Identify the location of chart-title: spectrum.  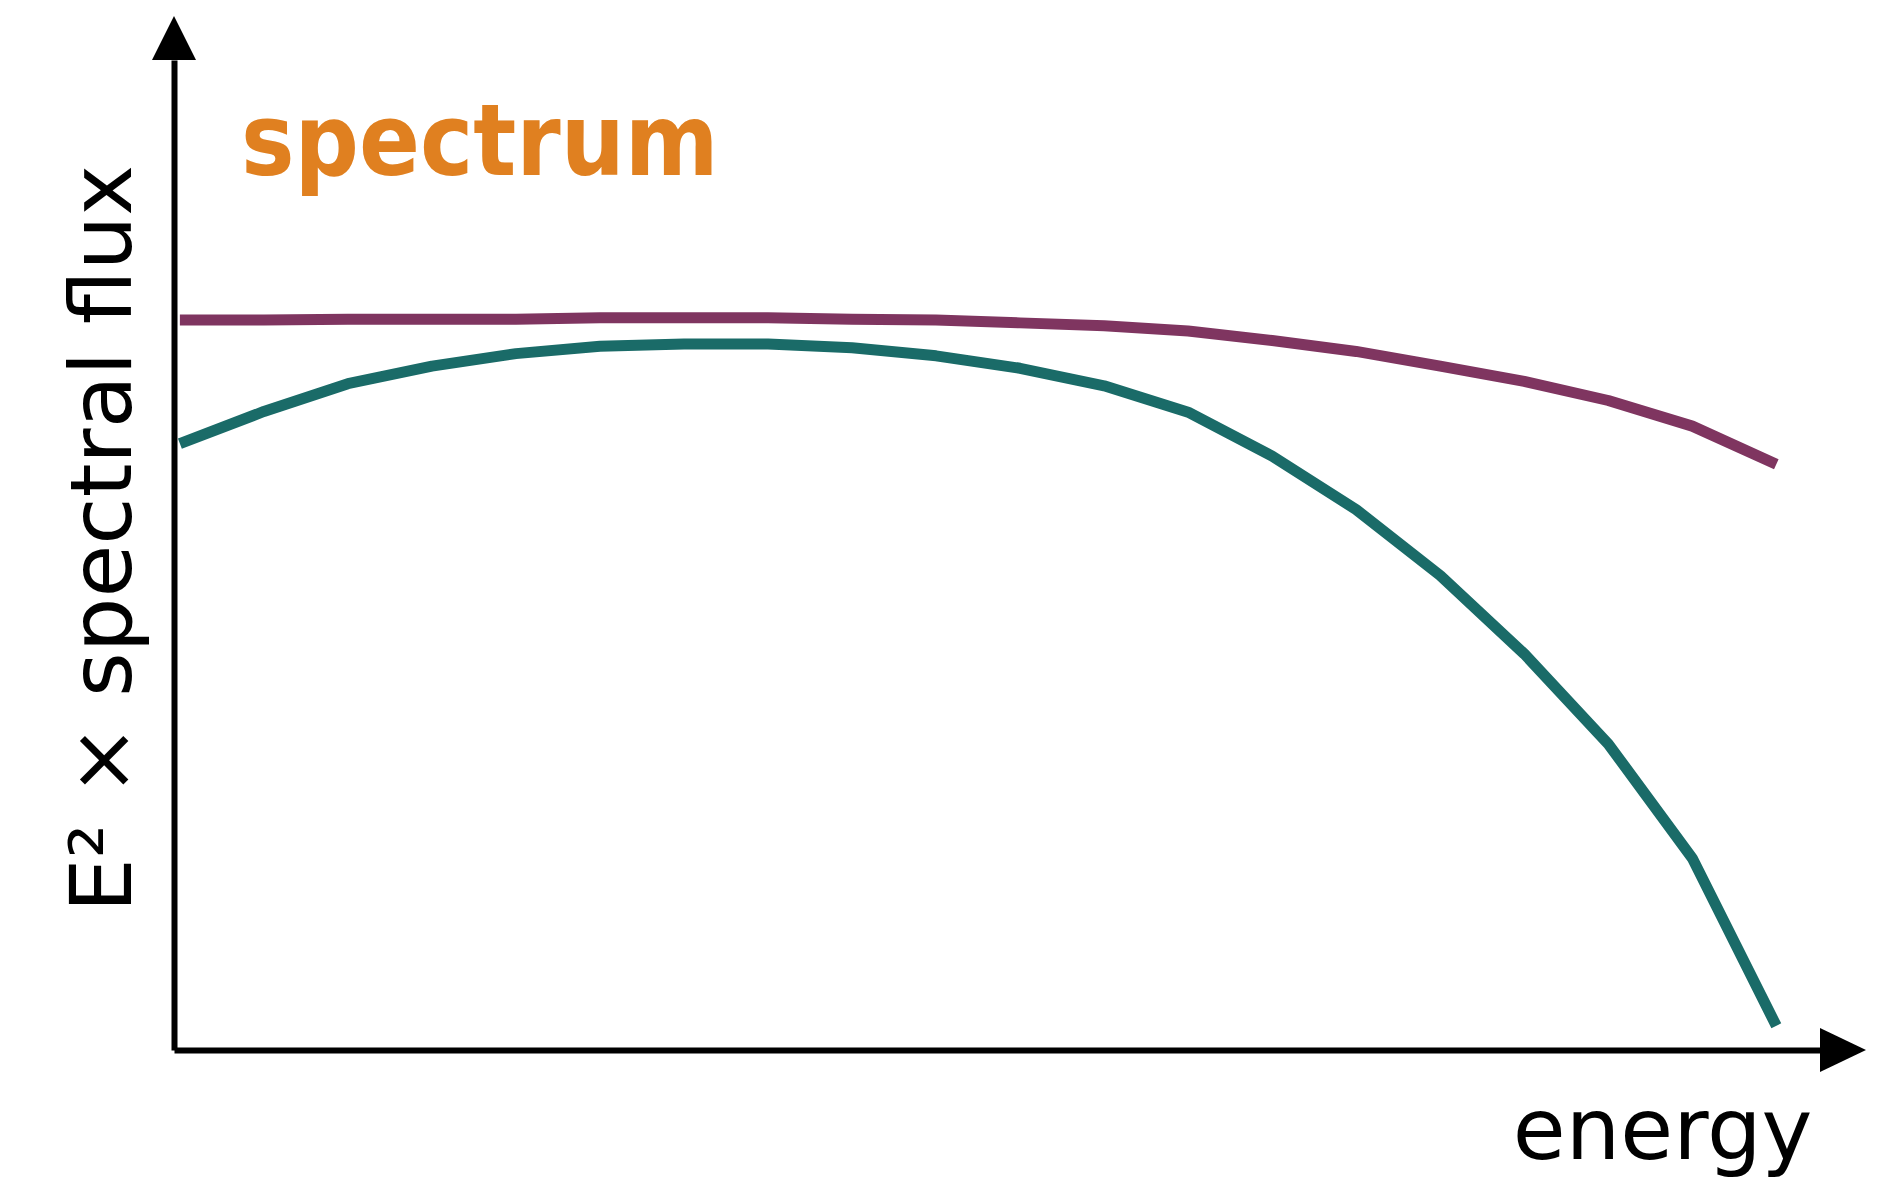
(480, 140).